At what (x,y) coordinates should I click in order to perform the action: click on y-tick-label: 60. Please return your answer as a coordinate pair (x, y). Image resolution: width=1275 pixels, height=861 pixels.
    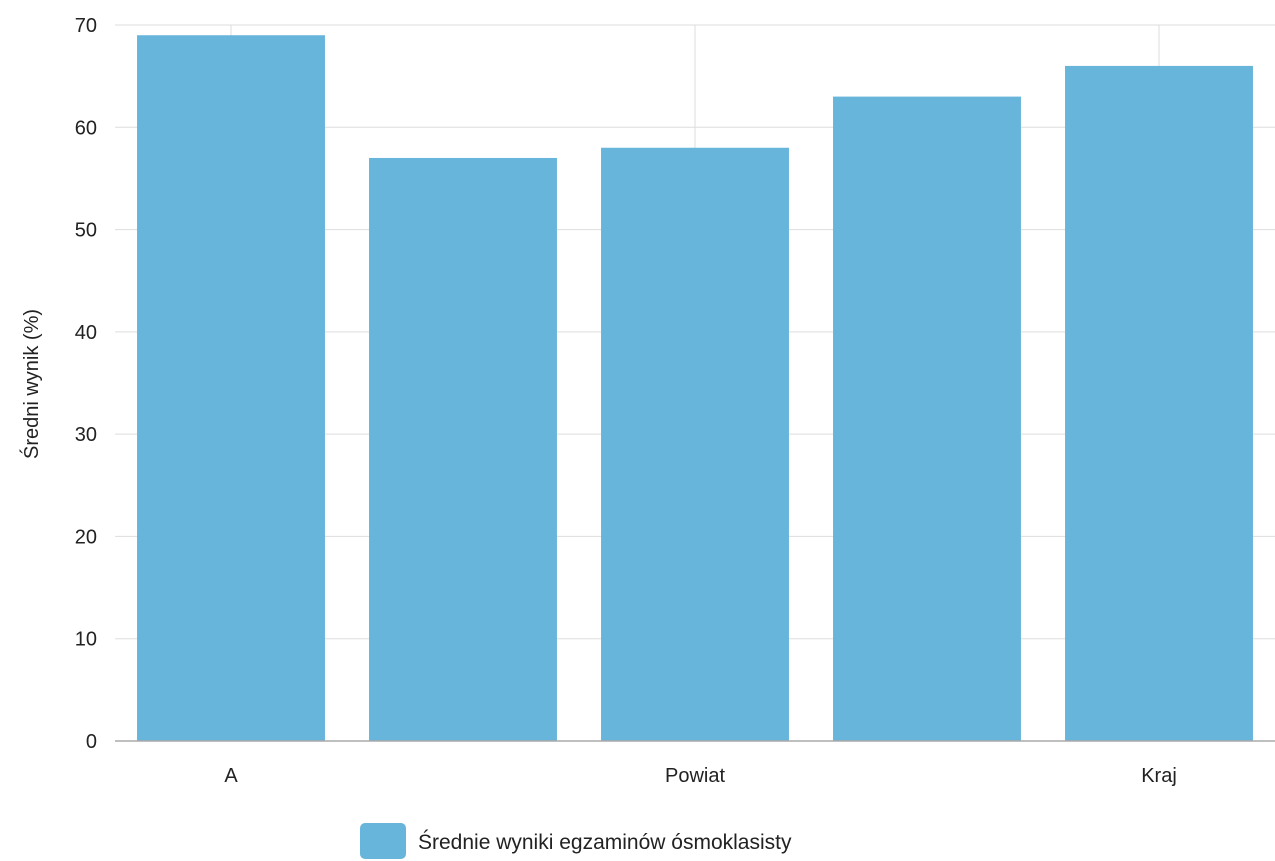
    Looking at the image, I should click on (86, 128).